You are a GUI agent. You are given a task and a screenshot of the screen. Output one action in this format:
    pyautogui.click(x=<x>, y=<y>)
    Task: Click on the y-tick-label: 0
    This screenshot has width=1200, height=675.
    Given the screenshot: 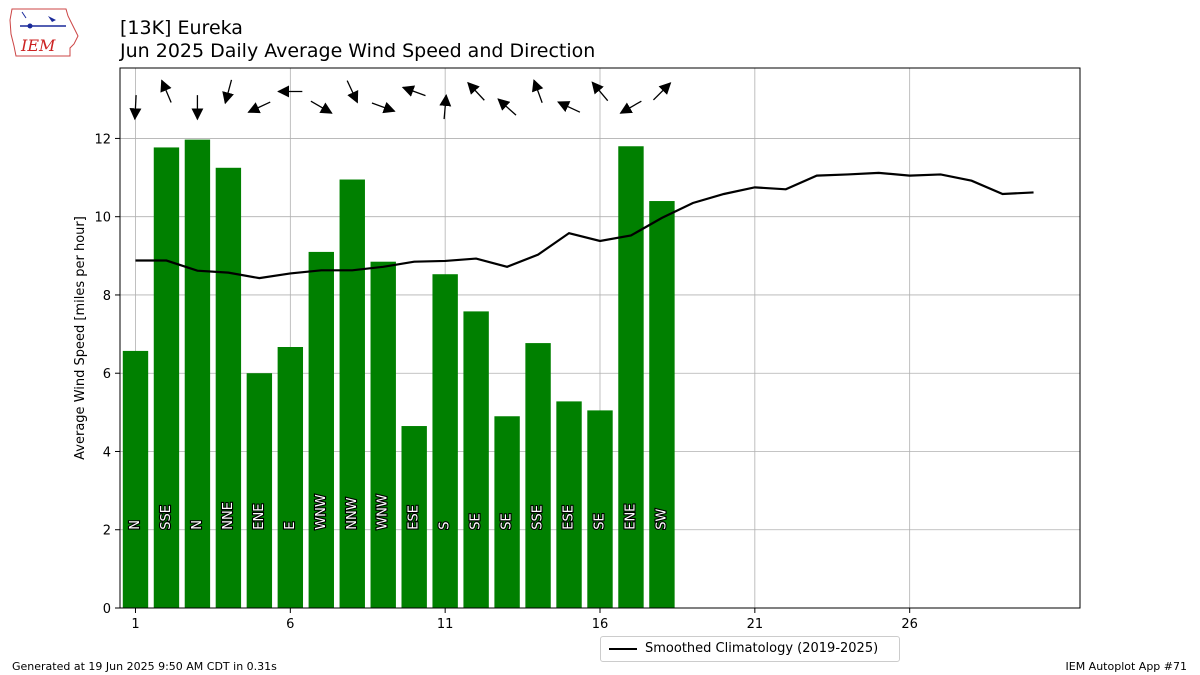 What is the action you would take?
    pyautogui.click(x=107, y=609)
    